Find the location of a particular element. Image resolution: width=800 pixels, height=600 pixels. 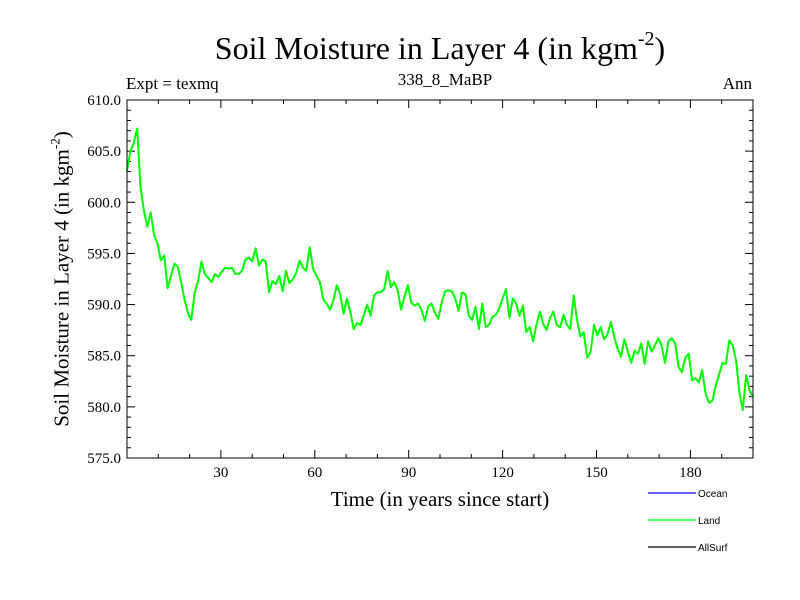

x-tick-label: 180 is located at coordinates (690, 473).